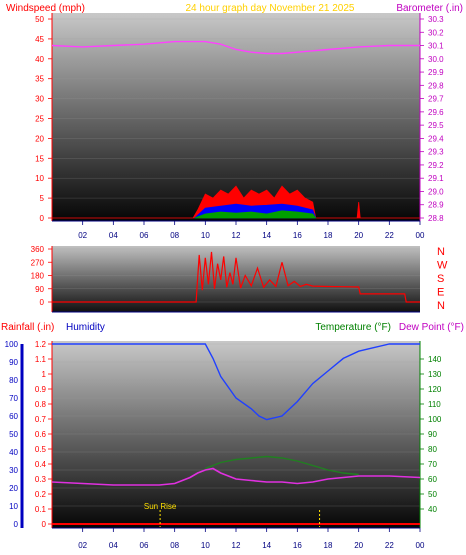  I want to click on barometer-axis-title: Barometer (.in), so click(429, 8).